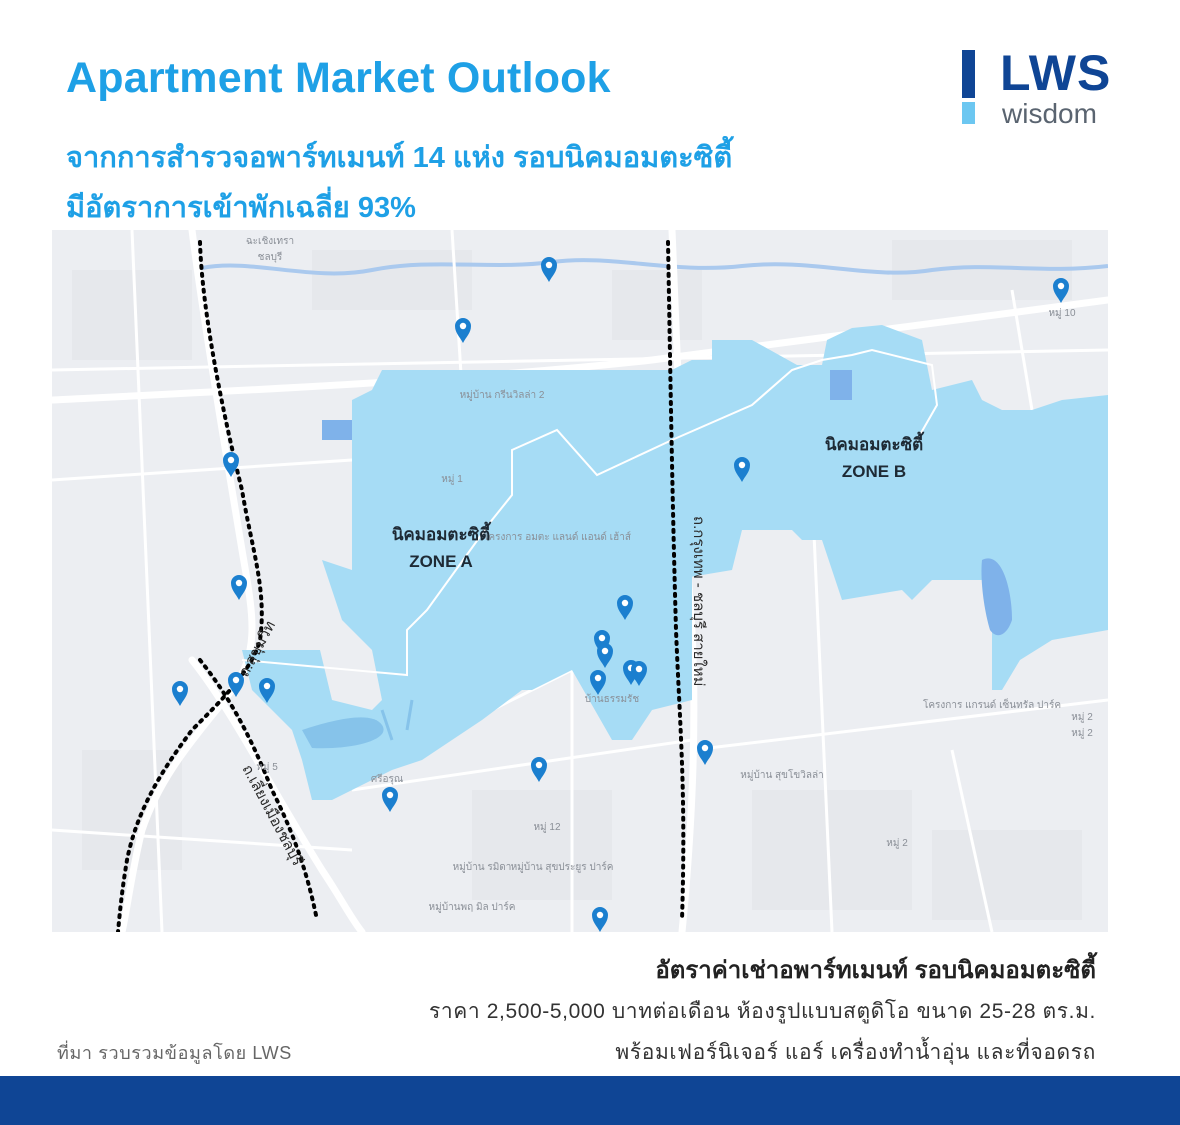 The image size is (1180, 1125). What do you see at coordinates (442, 532) in the screenshot?
I see `zone-a-name: นิคมอมตะซิตี้` at bounding box center [442, 532].